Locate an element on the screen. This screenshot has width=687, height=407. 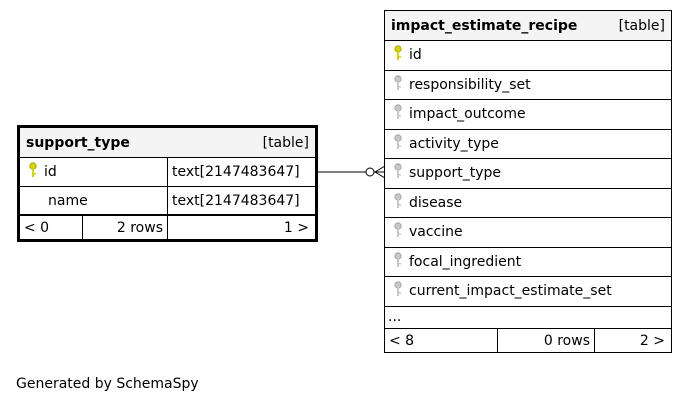
column-name: current_impact_estimate_set is located at coordinates (510, 291).